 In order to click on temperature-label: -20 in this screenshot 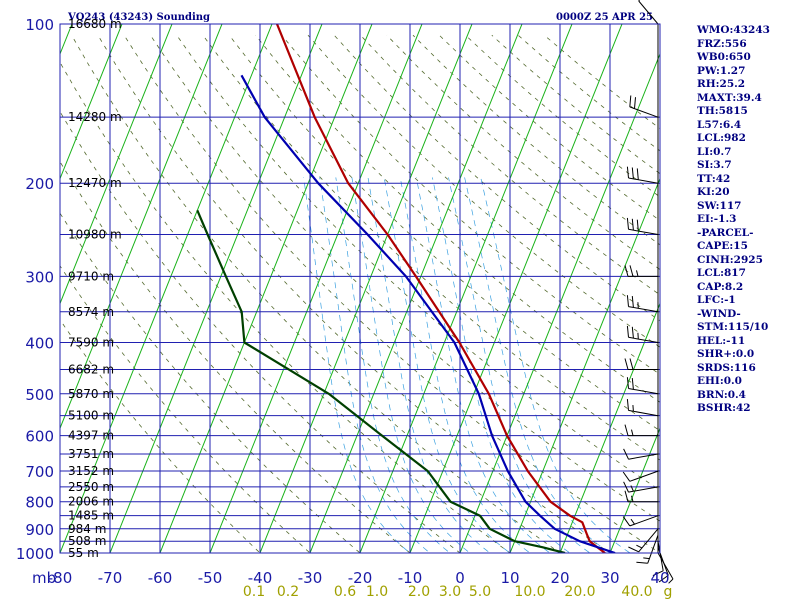, I will do `click(360, 578)`.